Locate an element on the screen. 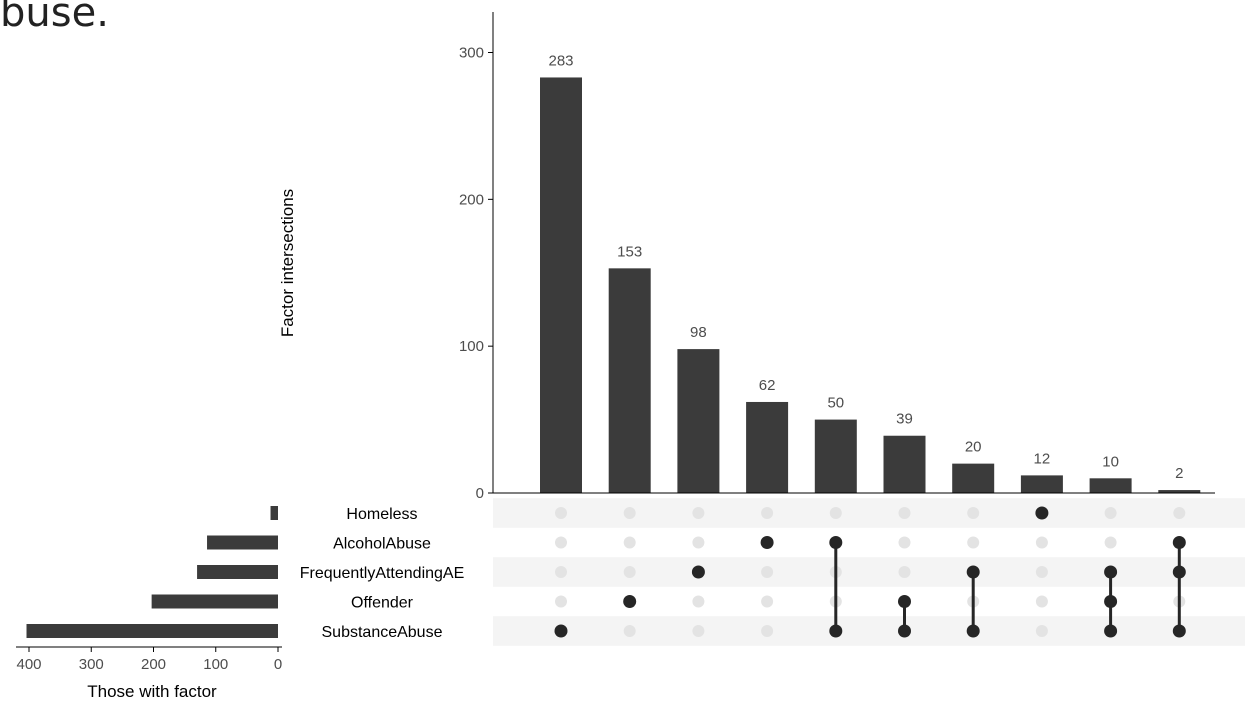 The image size is (1247, 701). set-size-tick-label: 200 is located at coordinates (153, 664).